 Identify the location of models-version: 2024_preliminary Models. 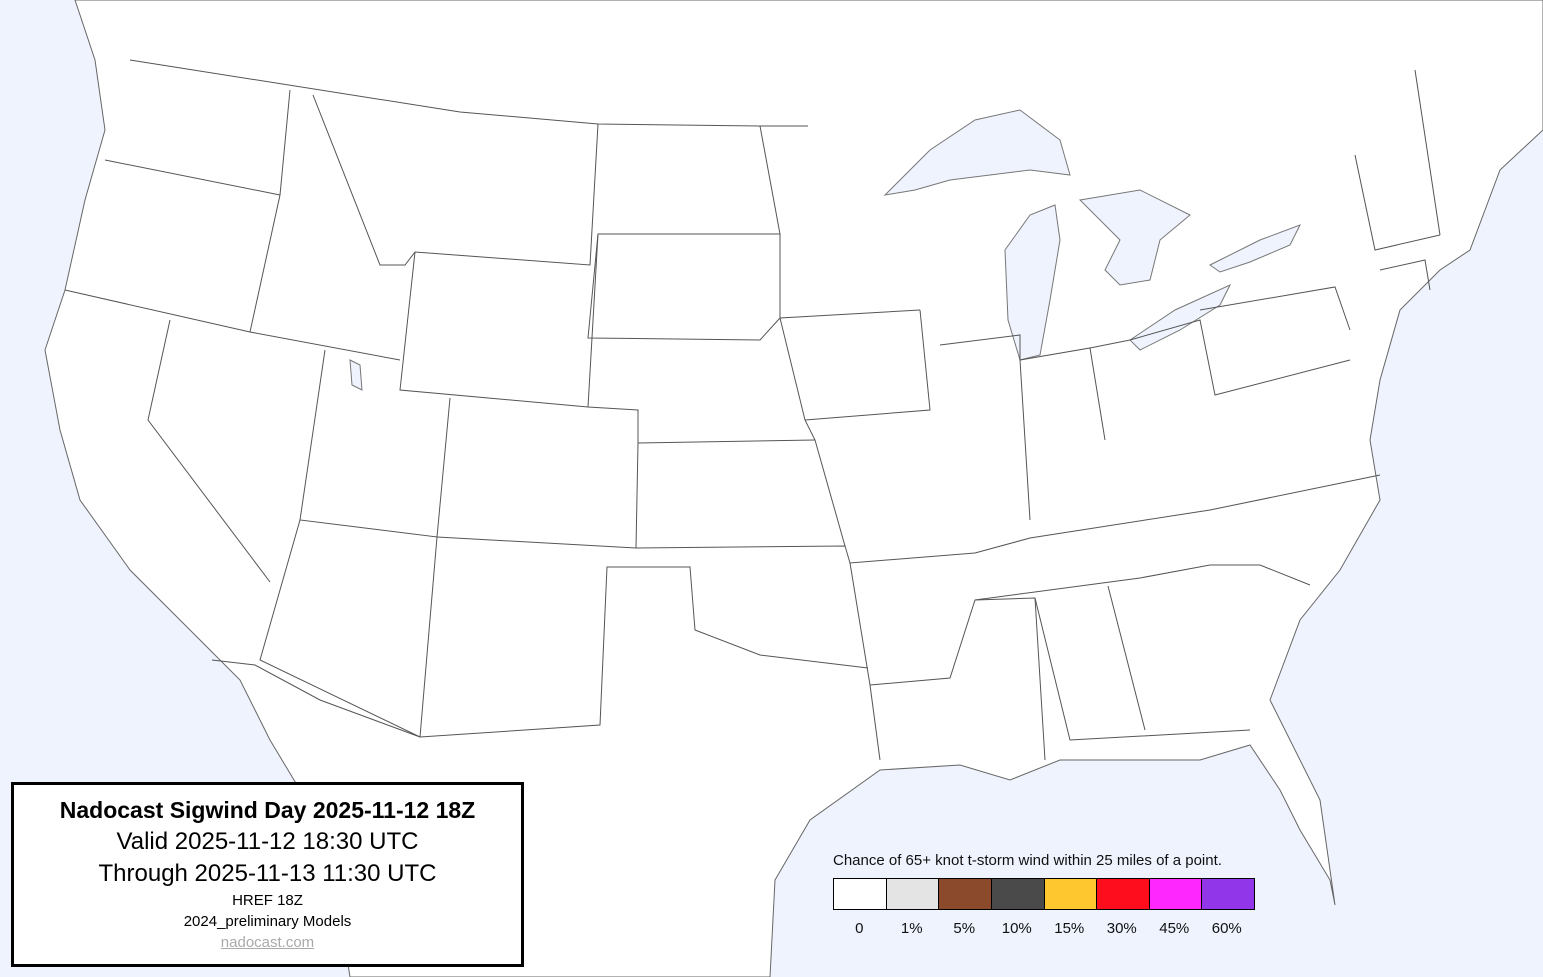
(267, 921).